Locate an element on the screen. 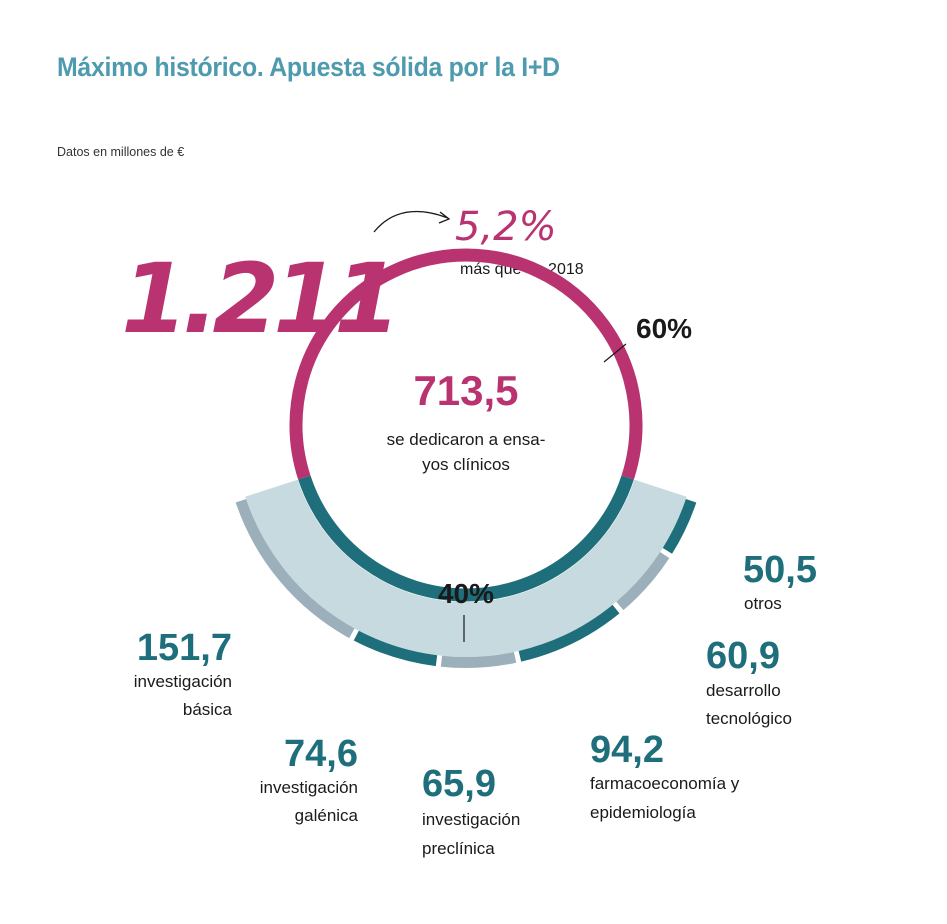 Image resolution: width=947 pixels, height=924 pixels. breakdown-text-line-2: tecnológico is located at coordinates (749, 718).